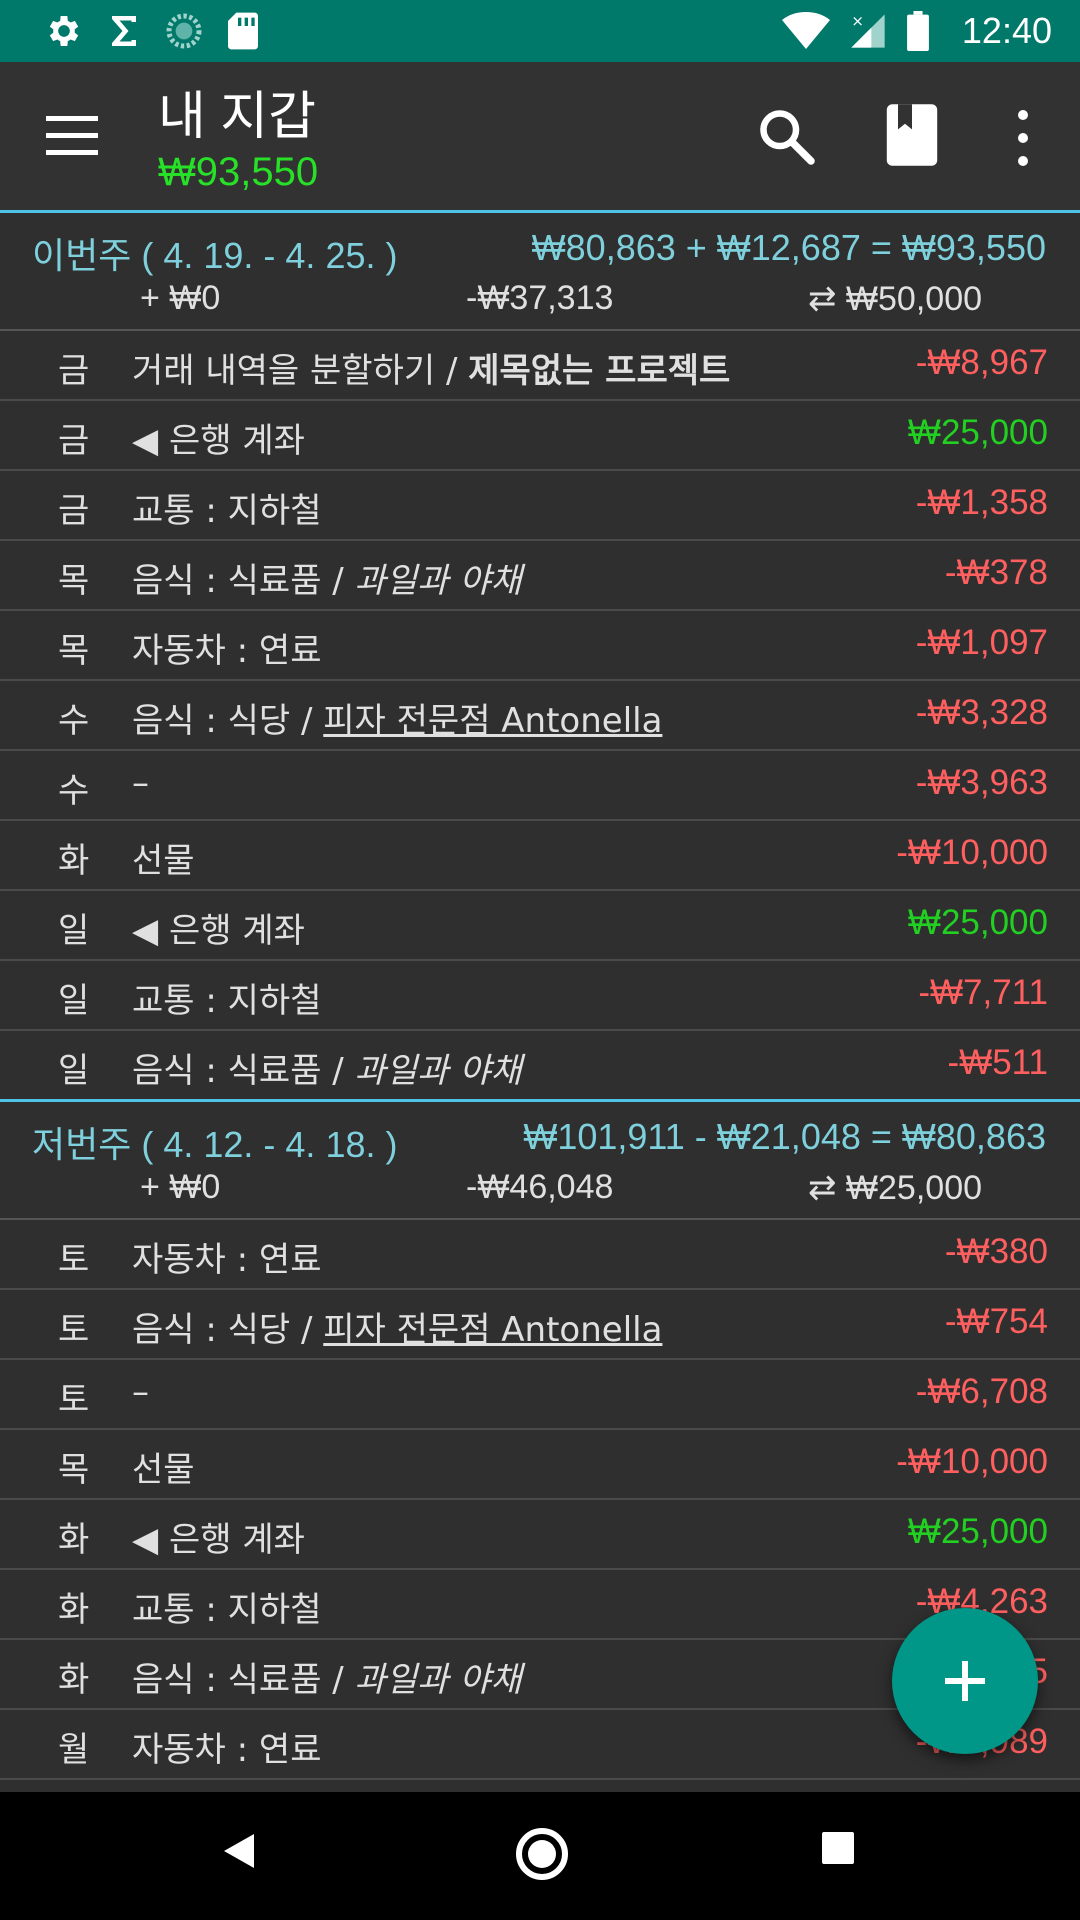 Image resolution: width=1080 pixels, height=1920 pixels. What do you see at coordinates (540, 137) in the screenshot?
I see `app-bar: 내 지갑 ₩93,550` at bounding box center [540, 137].